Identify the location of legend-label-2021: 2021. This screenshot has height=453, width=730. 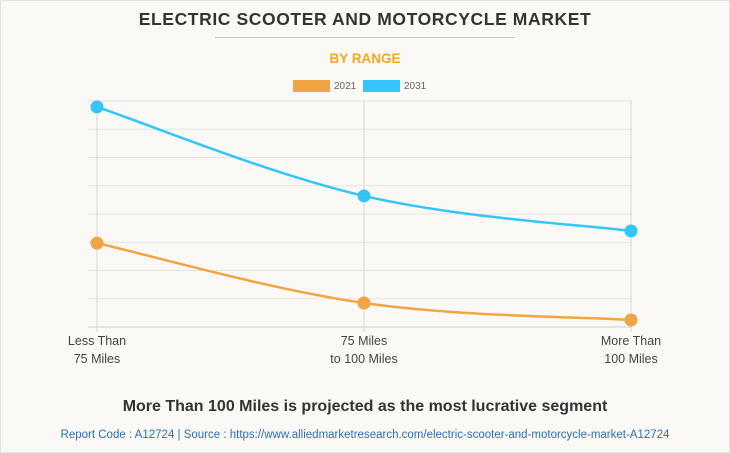
(345, 86).